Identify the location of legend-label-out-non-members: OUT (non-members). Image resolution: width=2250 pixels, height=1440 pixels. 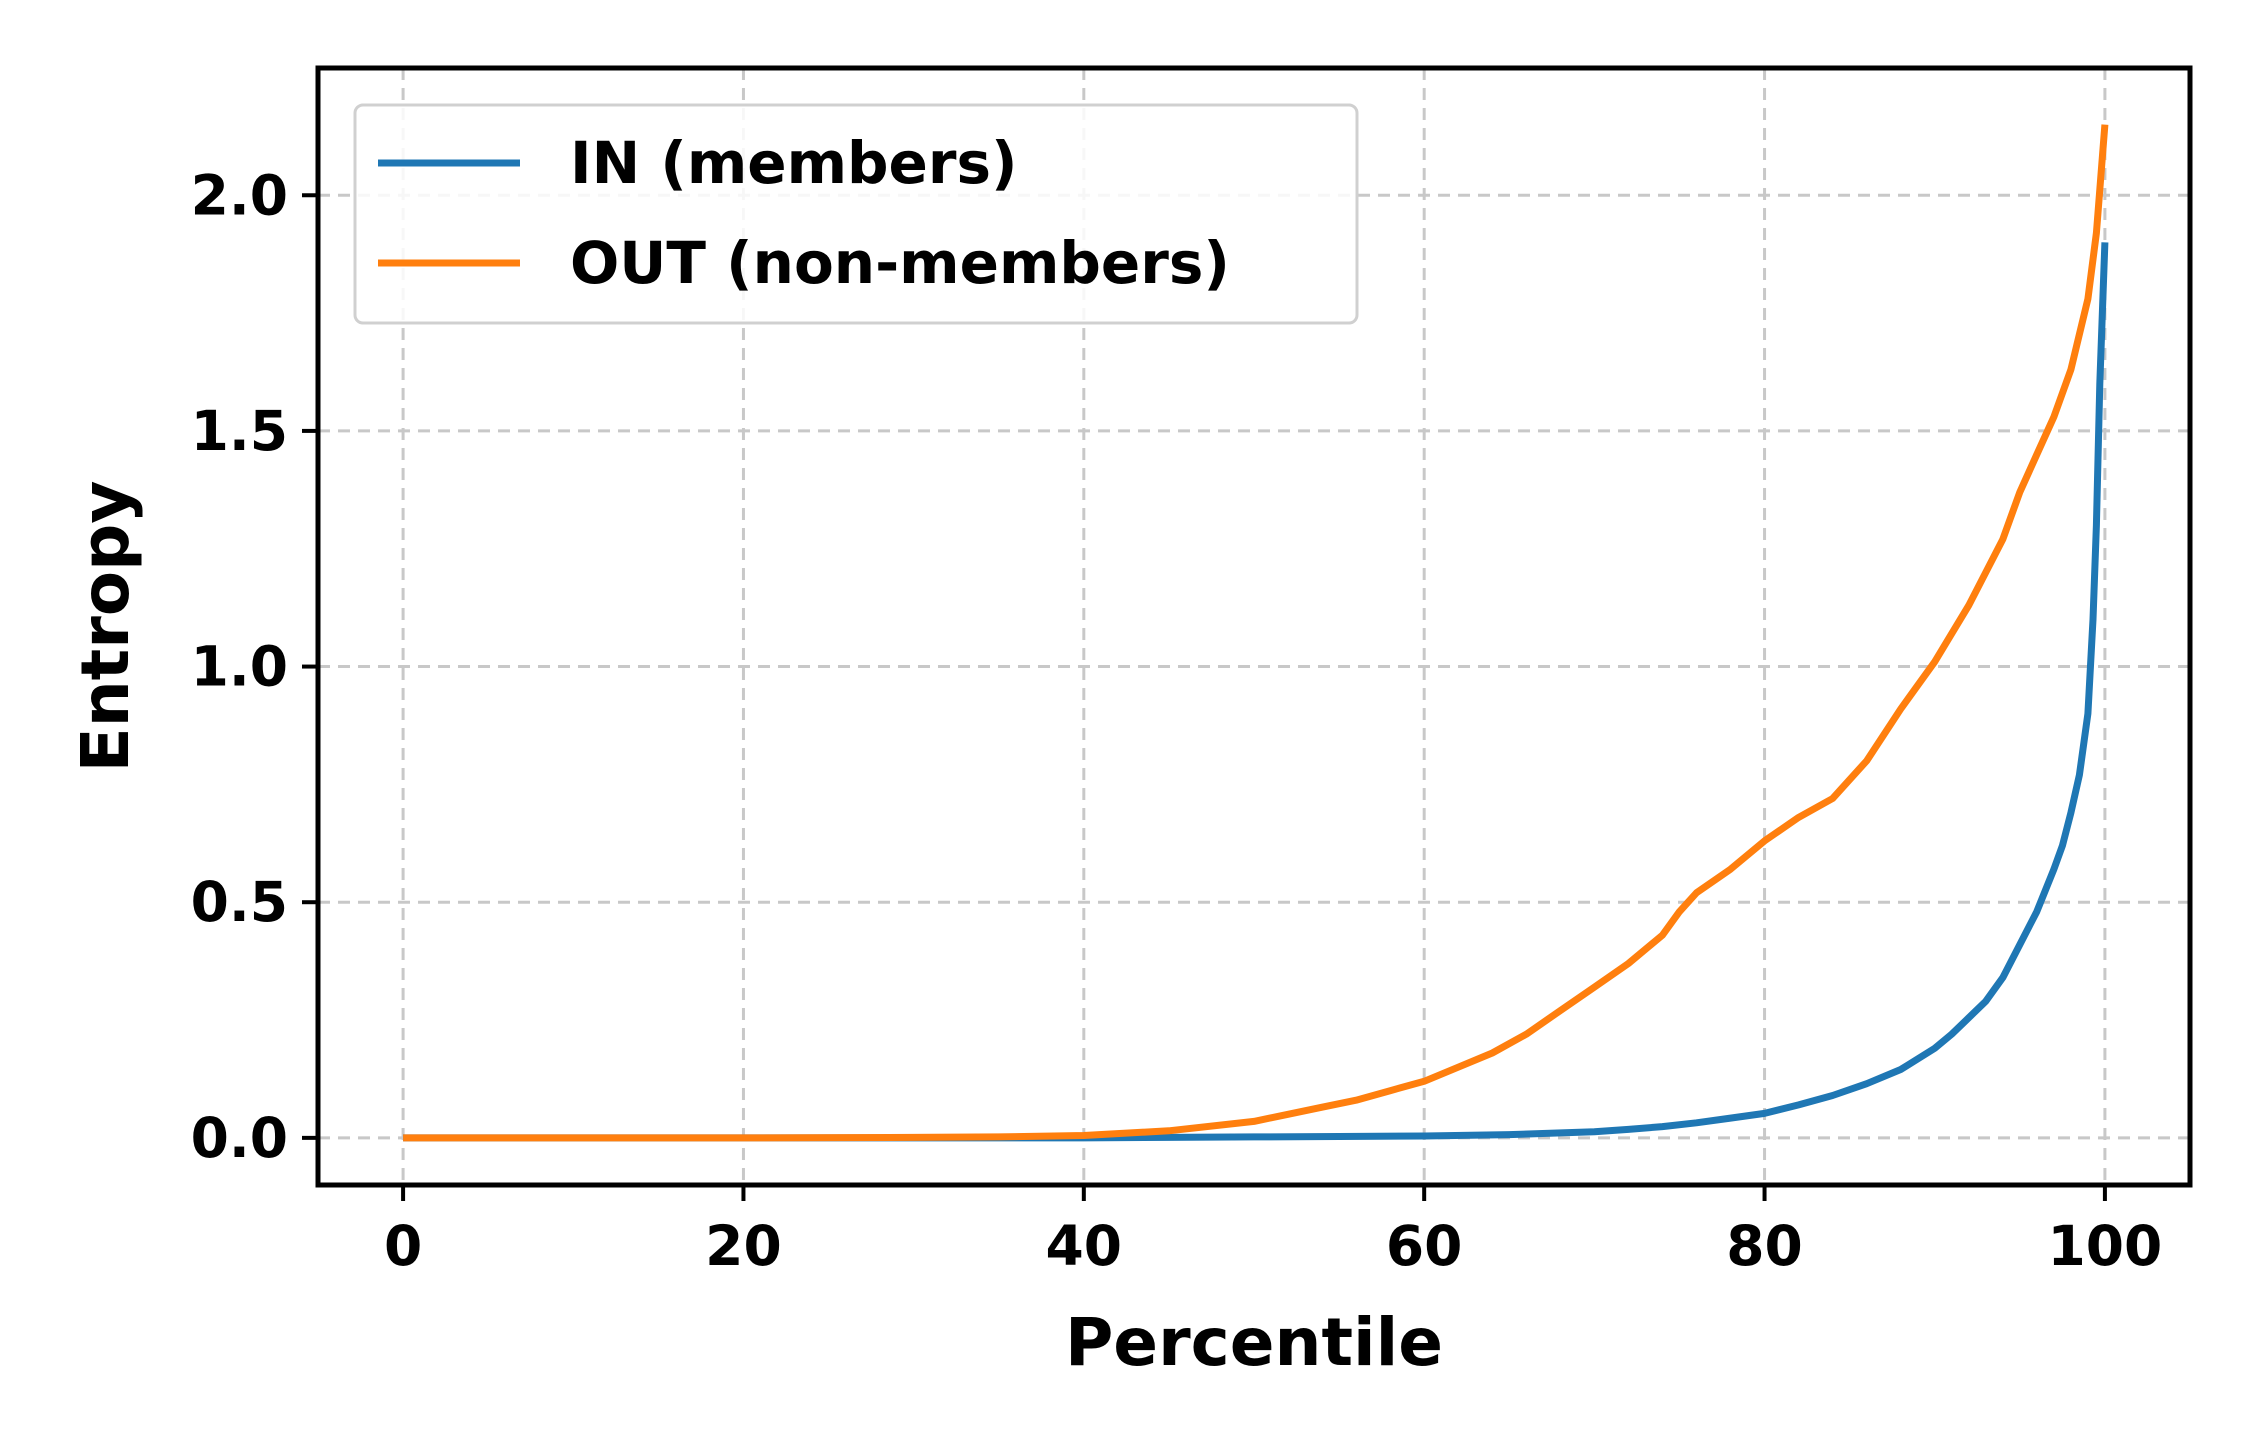
(900, 263).